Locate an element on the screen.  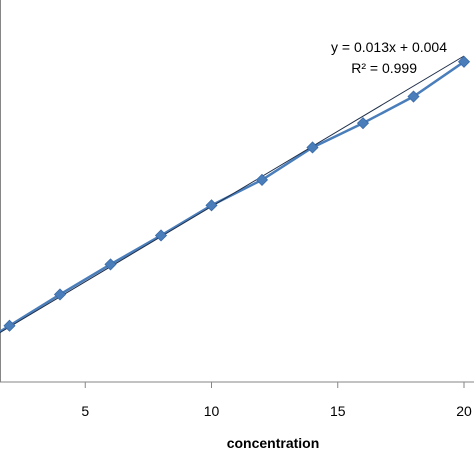
x-ticks: 5 10 15 20 is located at coordinates (276, 400).